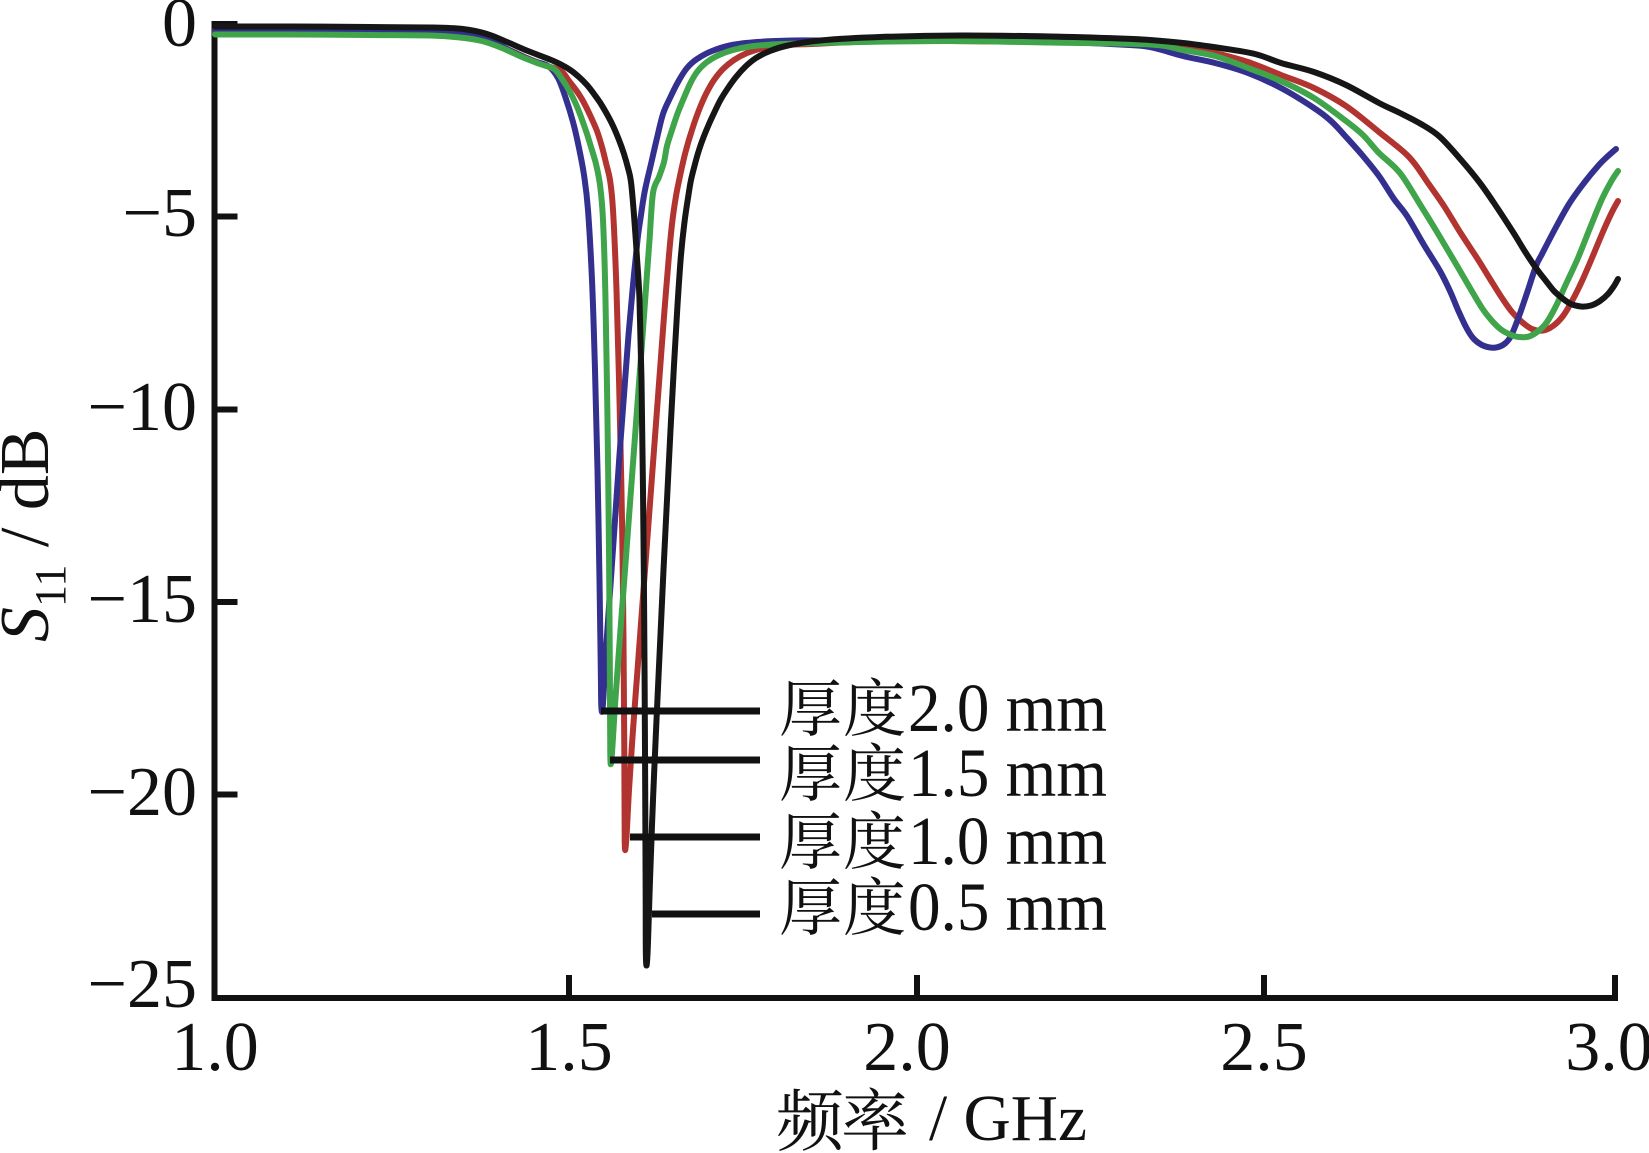 The height and width of the screenshot is (1153, 1649). I want to click on svg-text: S11 / dB, so click(37, 535).